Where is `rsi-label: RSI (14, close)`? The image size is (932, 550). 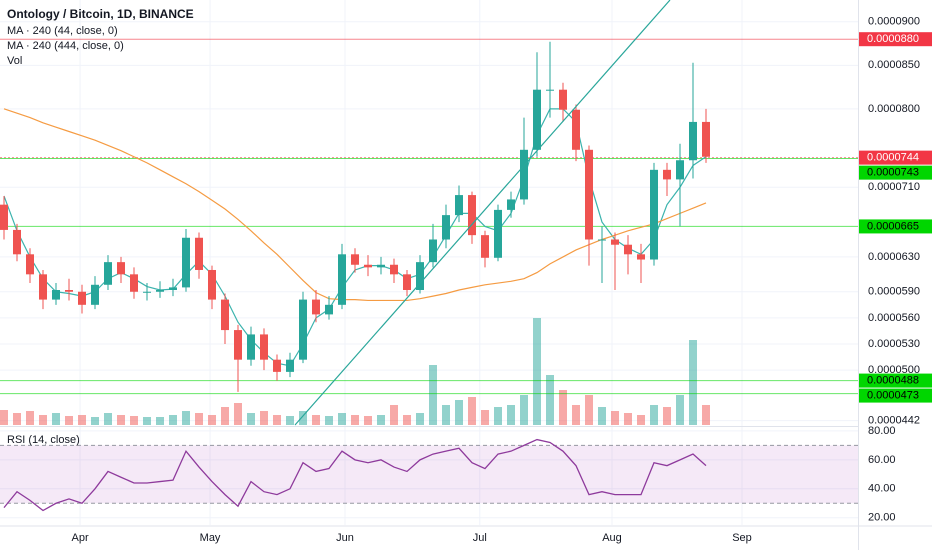
rsi-label: RSI (14, close) is located at coordinates (43, 440).